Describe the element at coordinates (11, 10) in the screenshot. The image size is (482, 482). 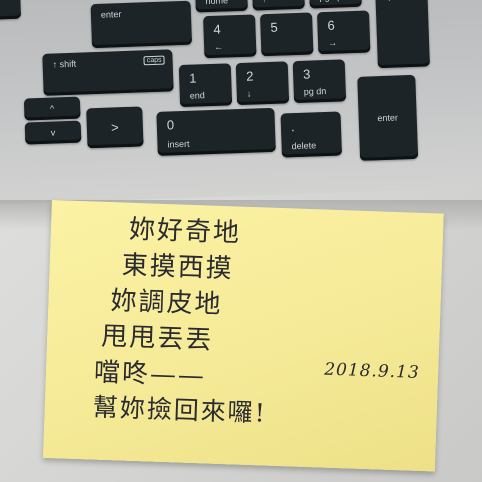
I see `key-top-left` at that location.